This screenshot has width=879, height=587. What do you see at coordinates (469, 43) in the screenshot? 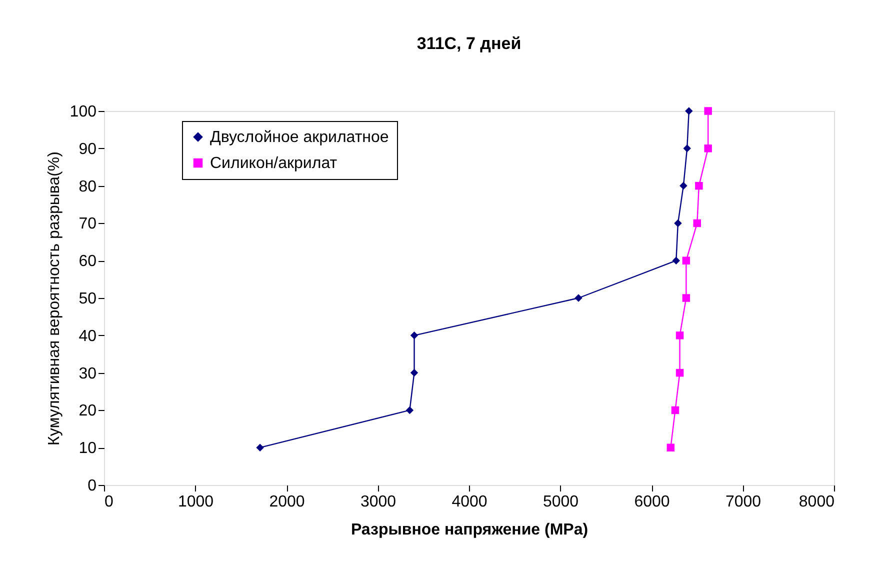
I see `chart-title: 311C, 7 дней` at bounding box center [469, 43].